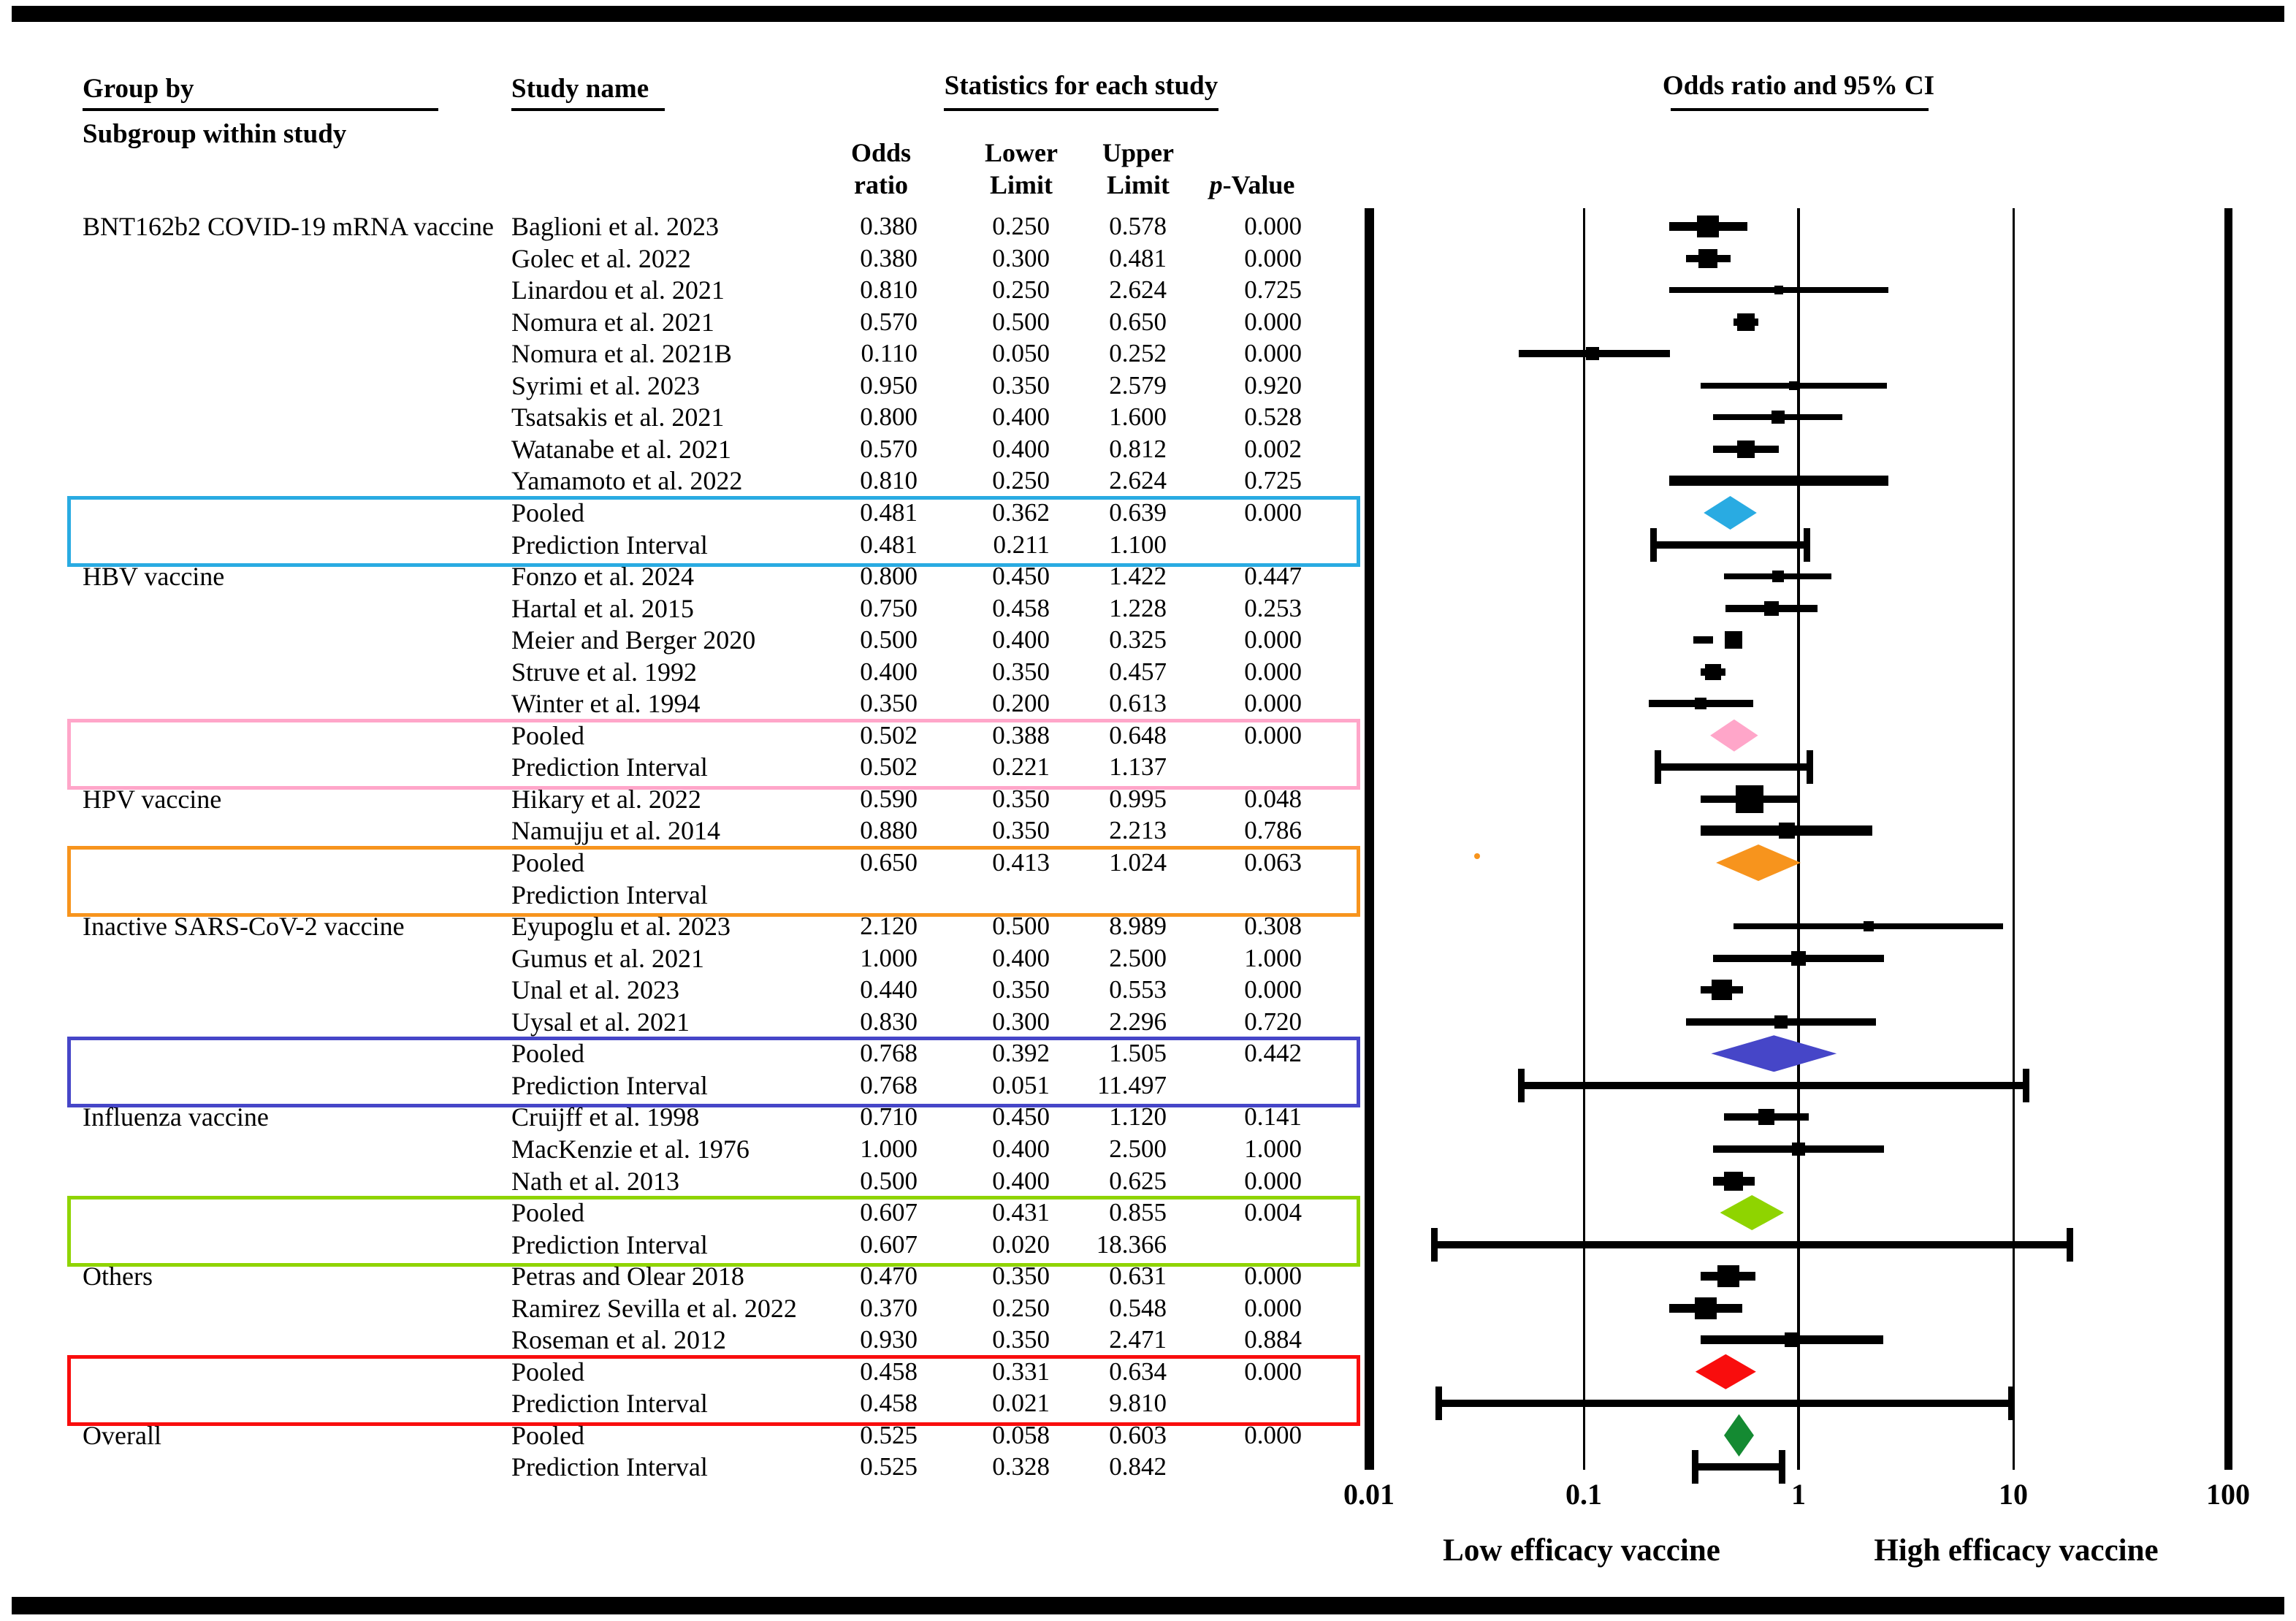  What do you see at coordinates (607, 958) in the screenshot?
I see `study-label: Gumus et al. 2021` at bounding box center [607, 958].